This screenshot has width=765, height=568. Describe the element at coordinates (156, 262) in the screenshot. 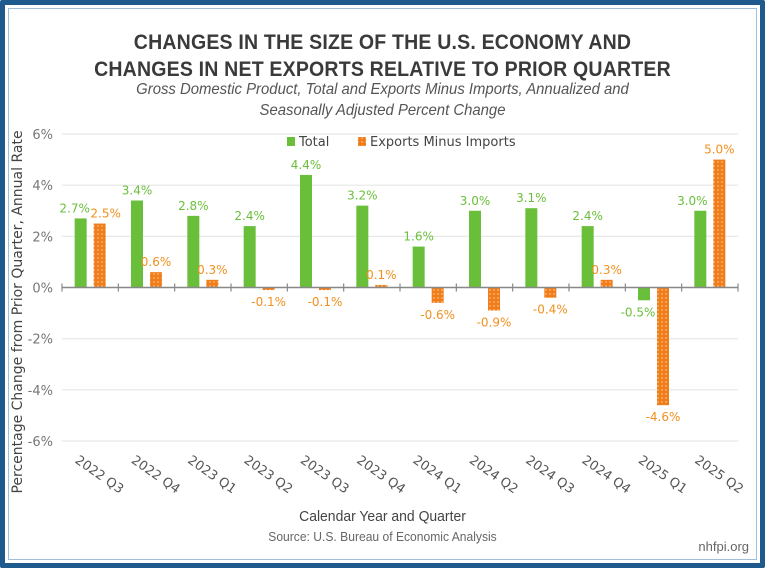

I see `data-label-exports-minus-imports: 0.6%` at that location.